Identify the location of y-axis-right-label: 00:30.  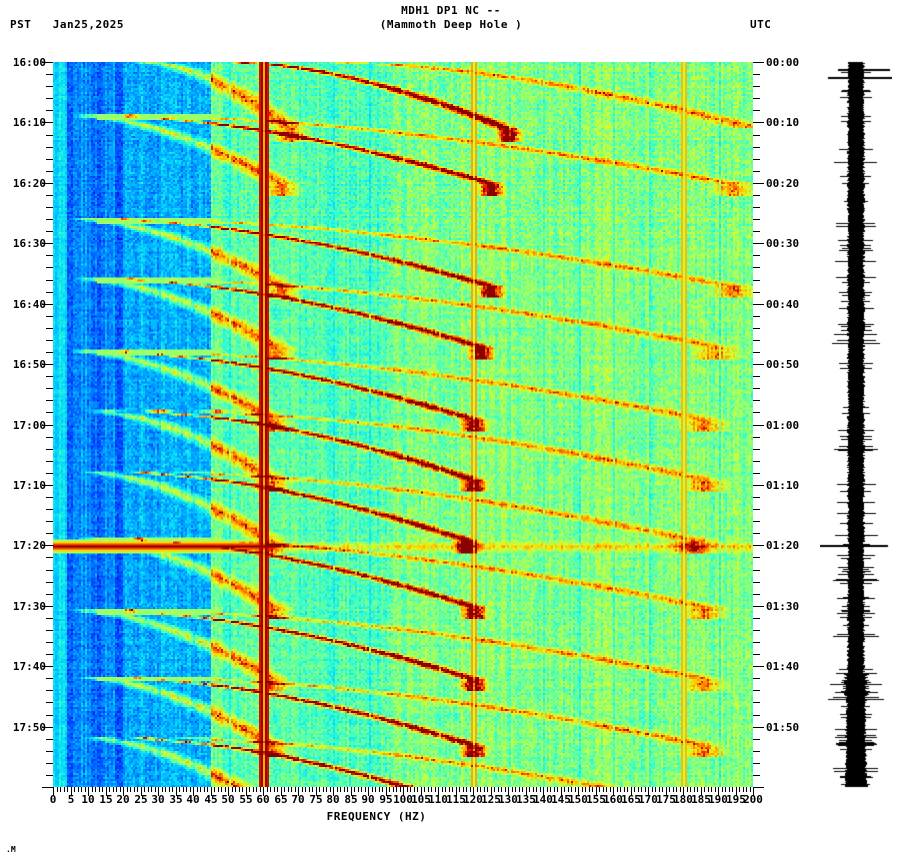
(783, 243).